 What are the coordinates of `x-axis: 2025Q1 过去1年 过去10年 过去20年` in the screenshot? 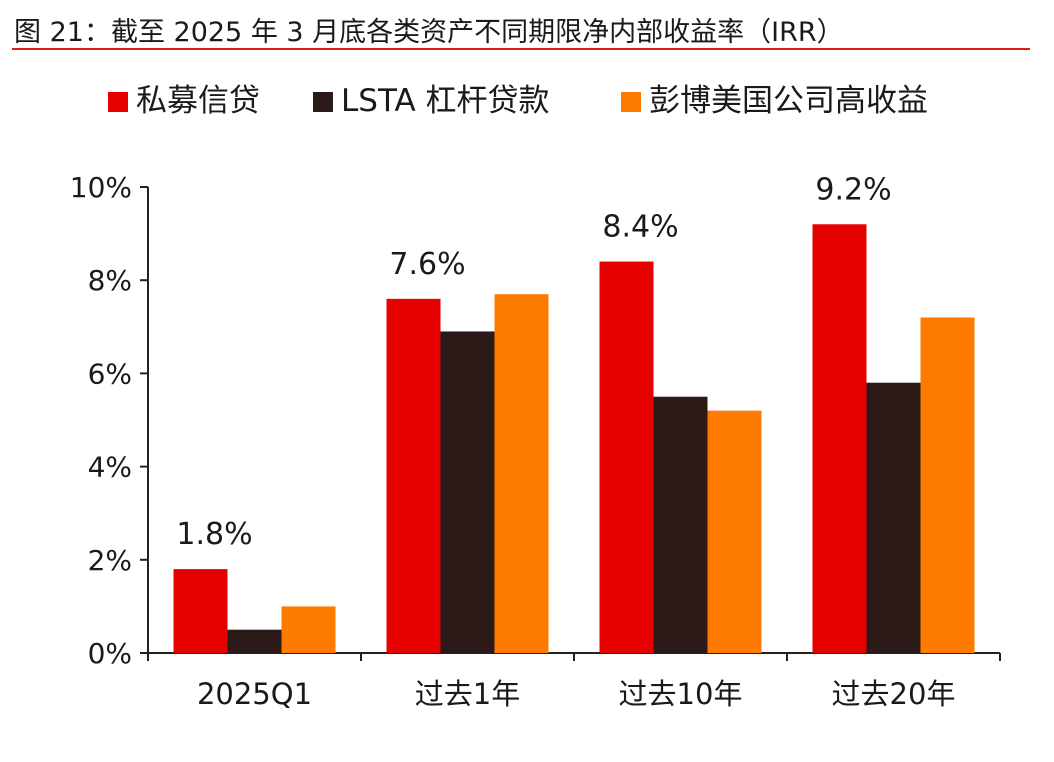 It's located at (574, 681).